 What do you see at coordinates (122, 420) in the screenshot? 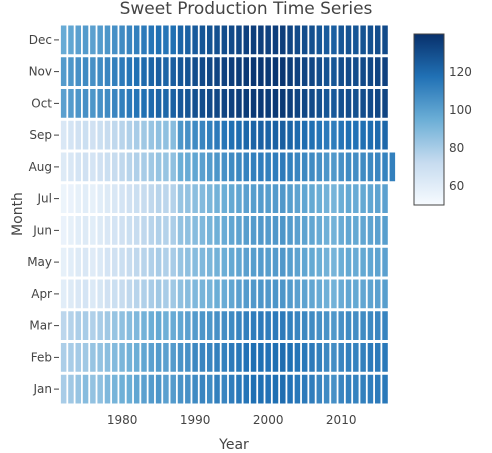
I see `x-tick-label: 1980` at bounding box center [122, 420].